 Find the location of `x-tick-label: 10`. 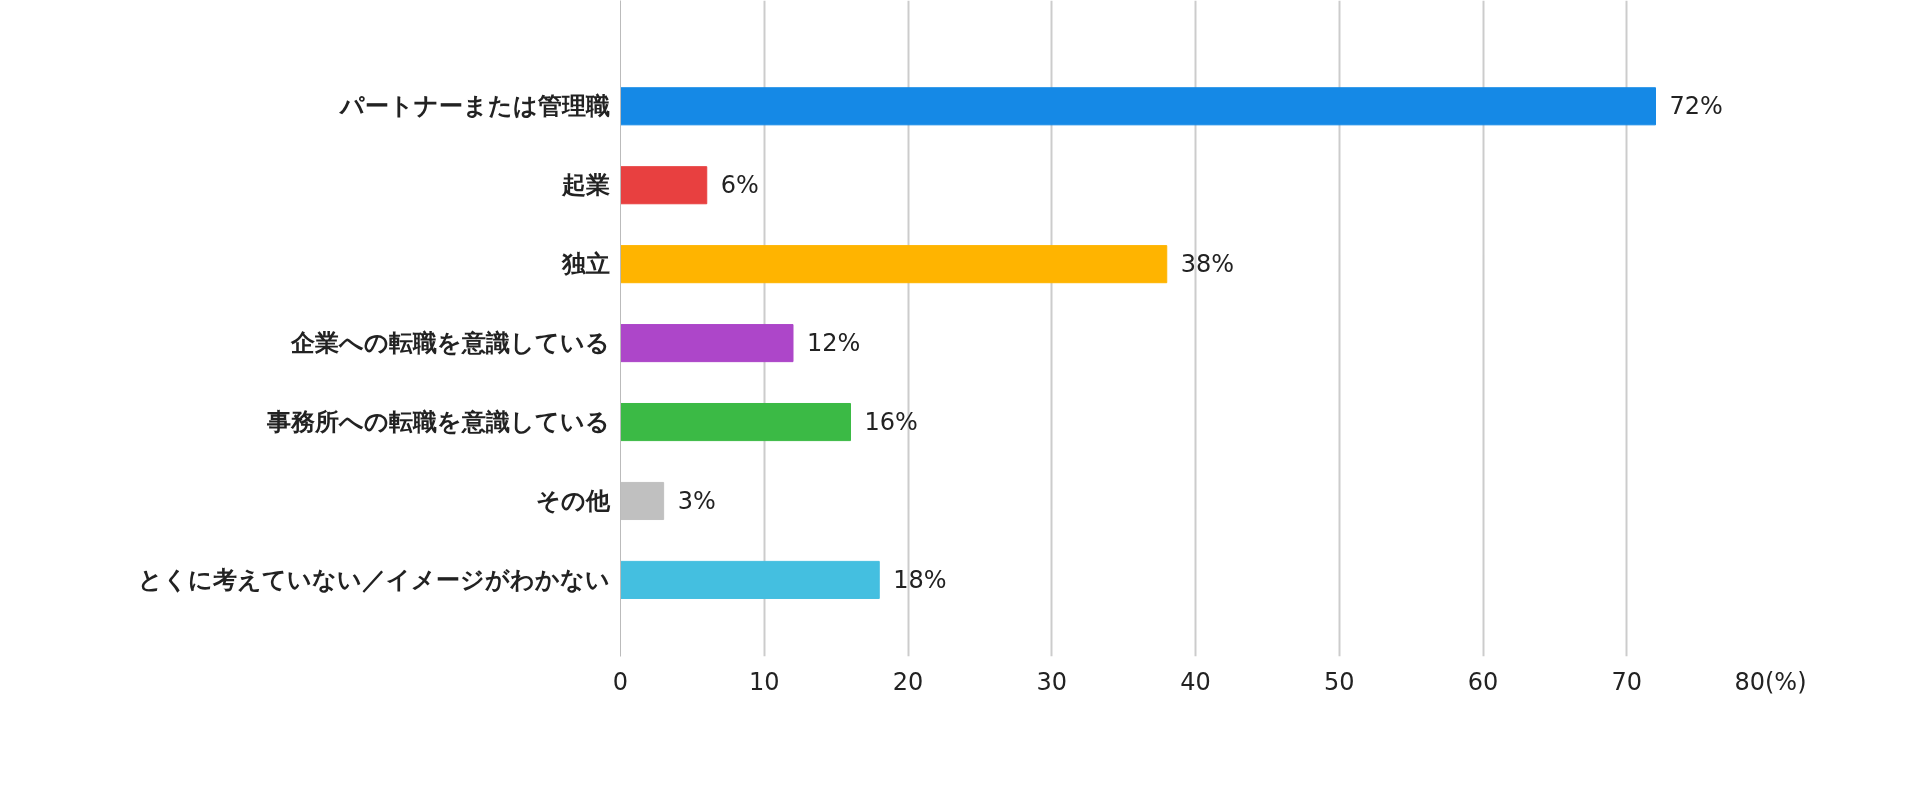

x-tick-label: 10 is located at coordinates (764, 681).